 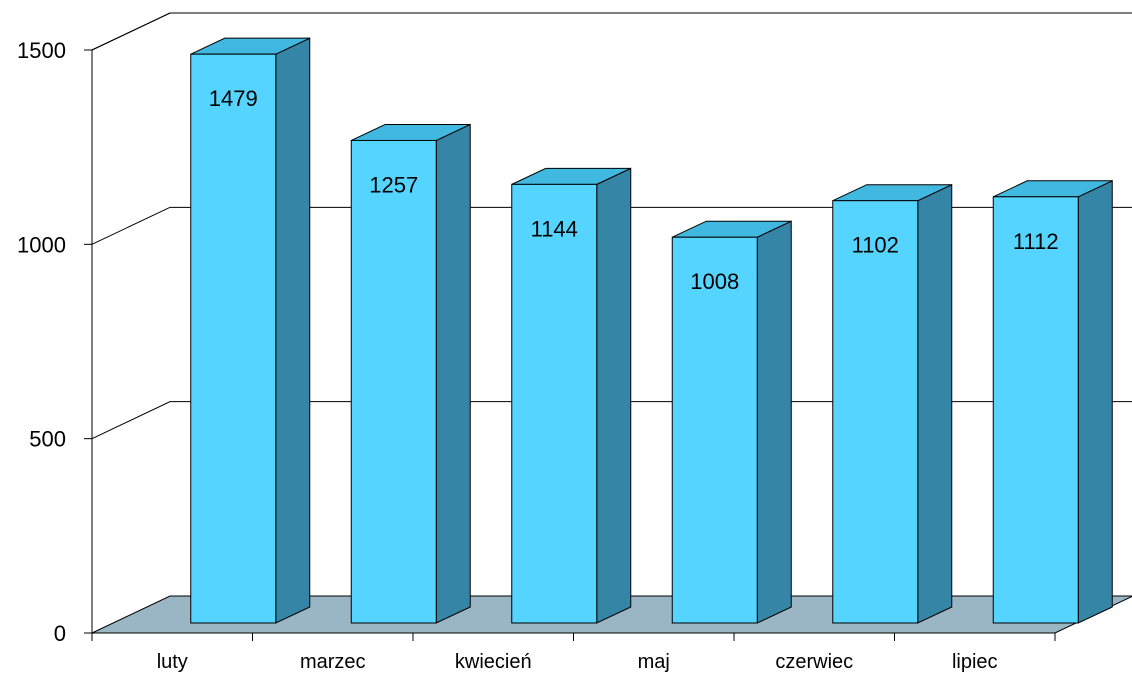 What do you see at coordinates (60, 633) in the screenshot?
I see `y-tick-label: 0` at bounding box center [60, 633].